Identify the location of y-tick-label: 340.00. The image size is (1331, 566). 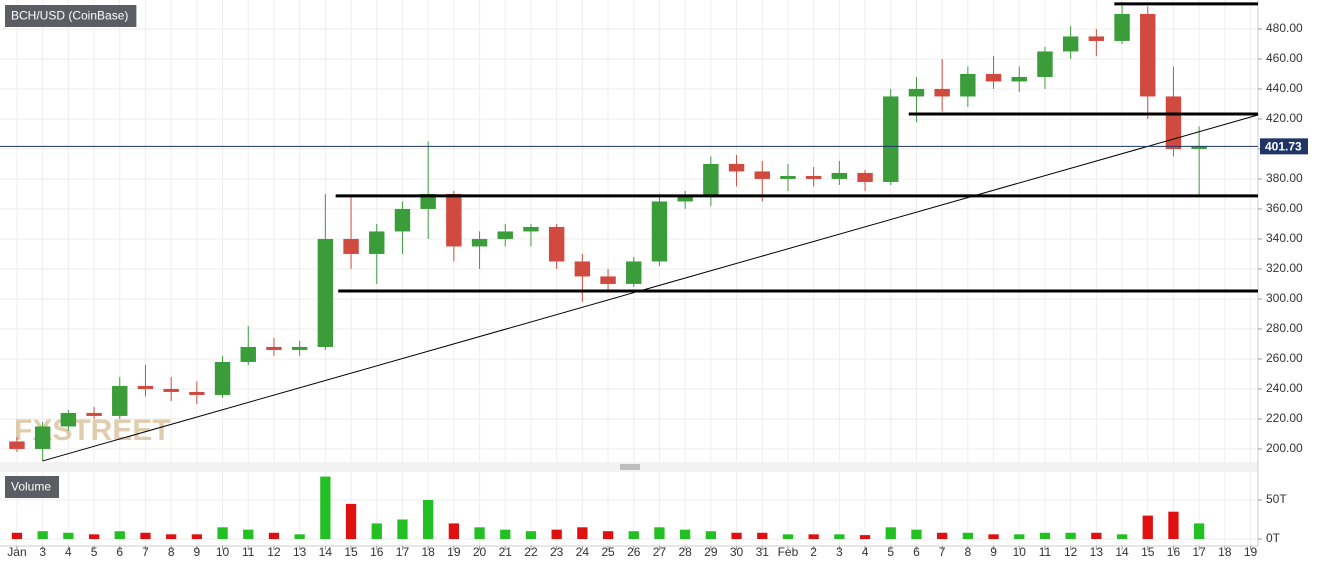
(1284, 238).